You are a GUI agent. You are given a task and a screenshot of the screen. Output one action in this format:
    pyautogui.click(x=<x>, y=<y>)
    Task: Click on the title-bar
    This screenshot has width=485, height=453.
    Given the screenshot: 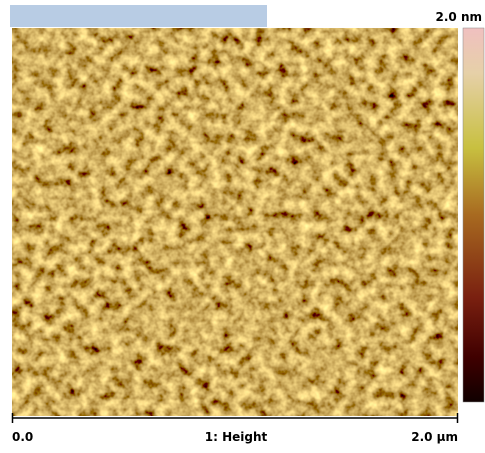 What is the action you would take?
    pyautogui.click(x=138, y=16)
    